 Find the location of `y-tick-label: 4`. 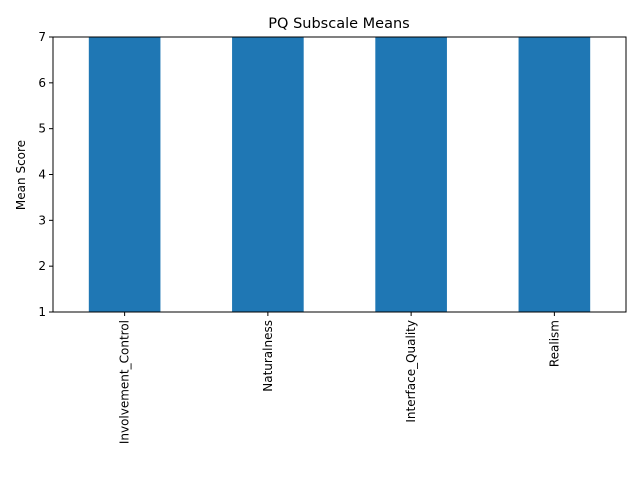

y-tick-label: 4 is located at coordinates (42, 175).